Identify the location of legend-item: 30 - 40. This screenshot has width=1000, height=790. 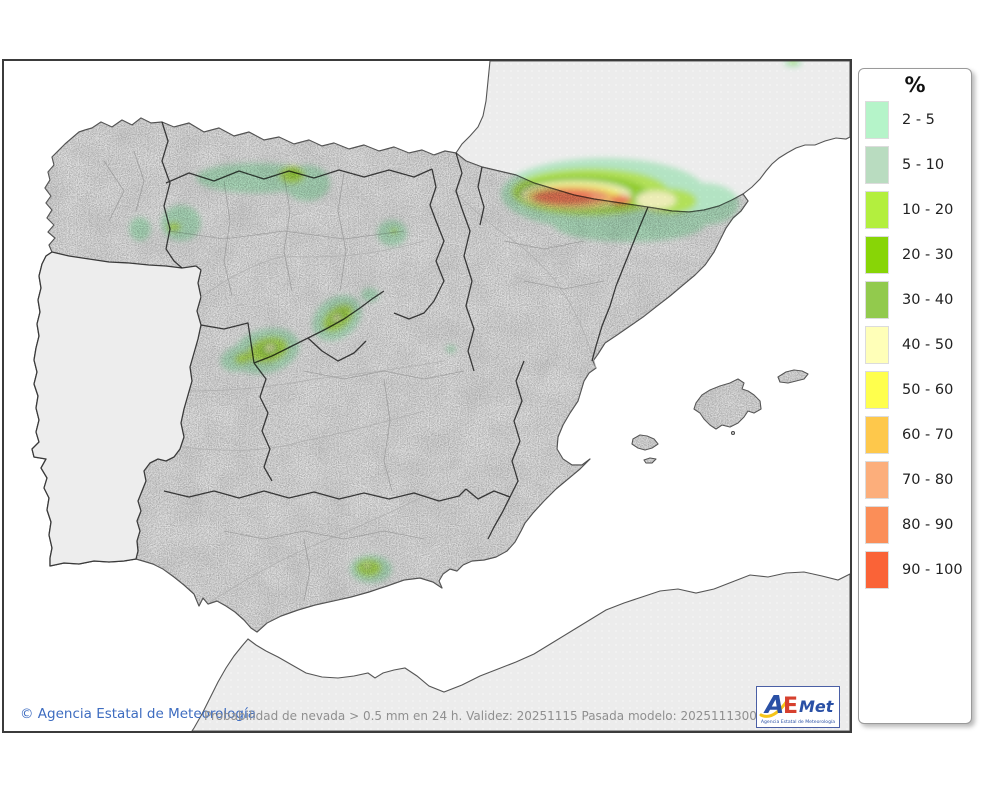
(915, 299).